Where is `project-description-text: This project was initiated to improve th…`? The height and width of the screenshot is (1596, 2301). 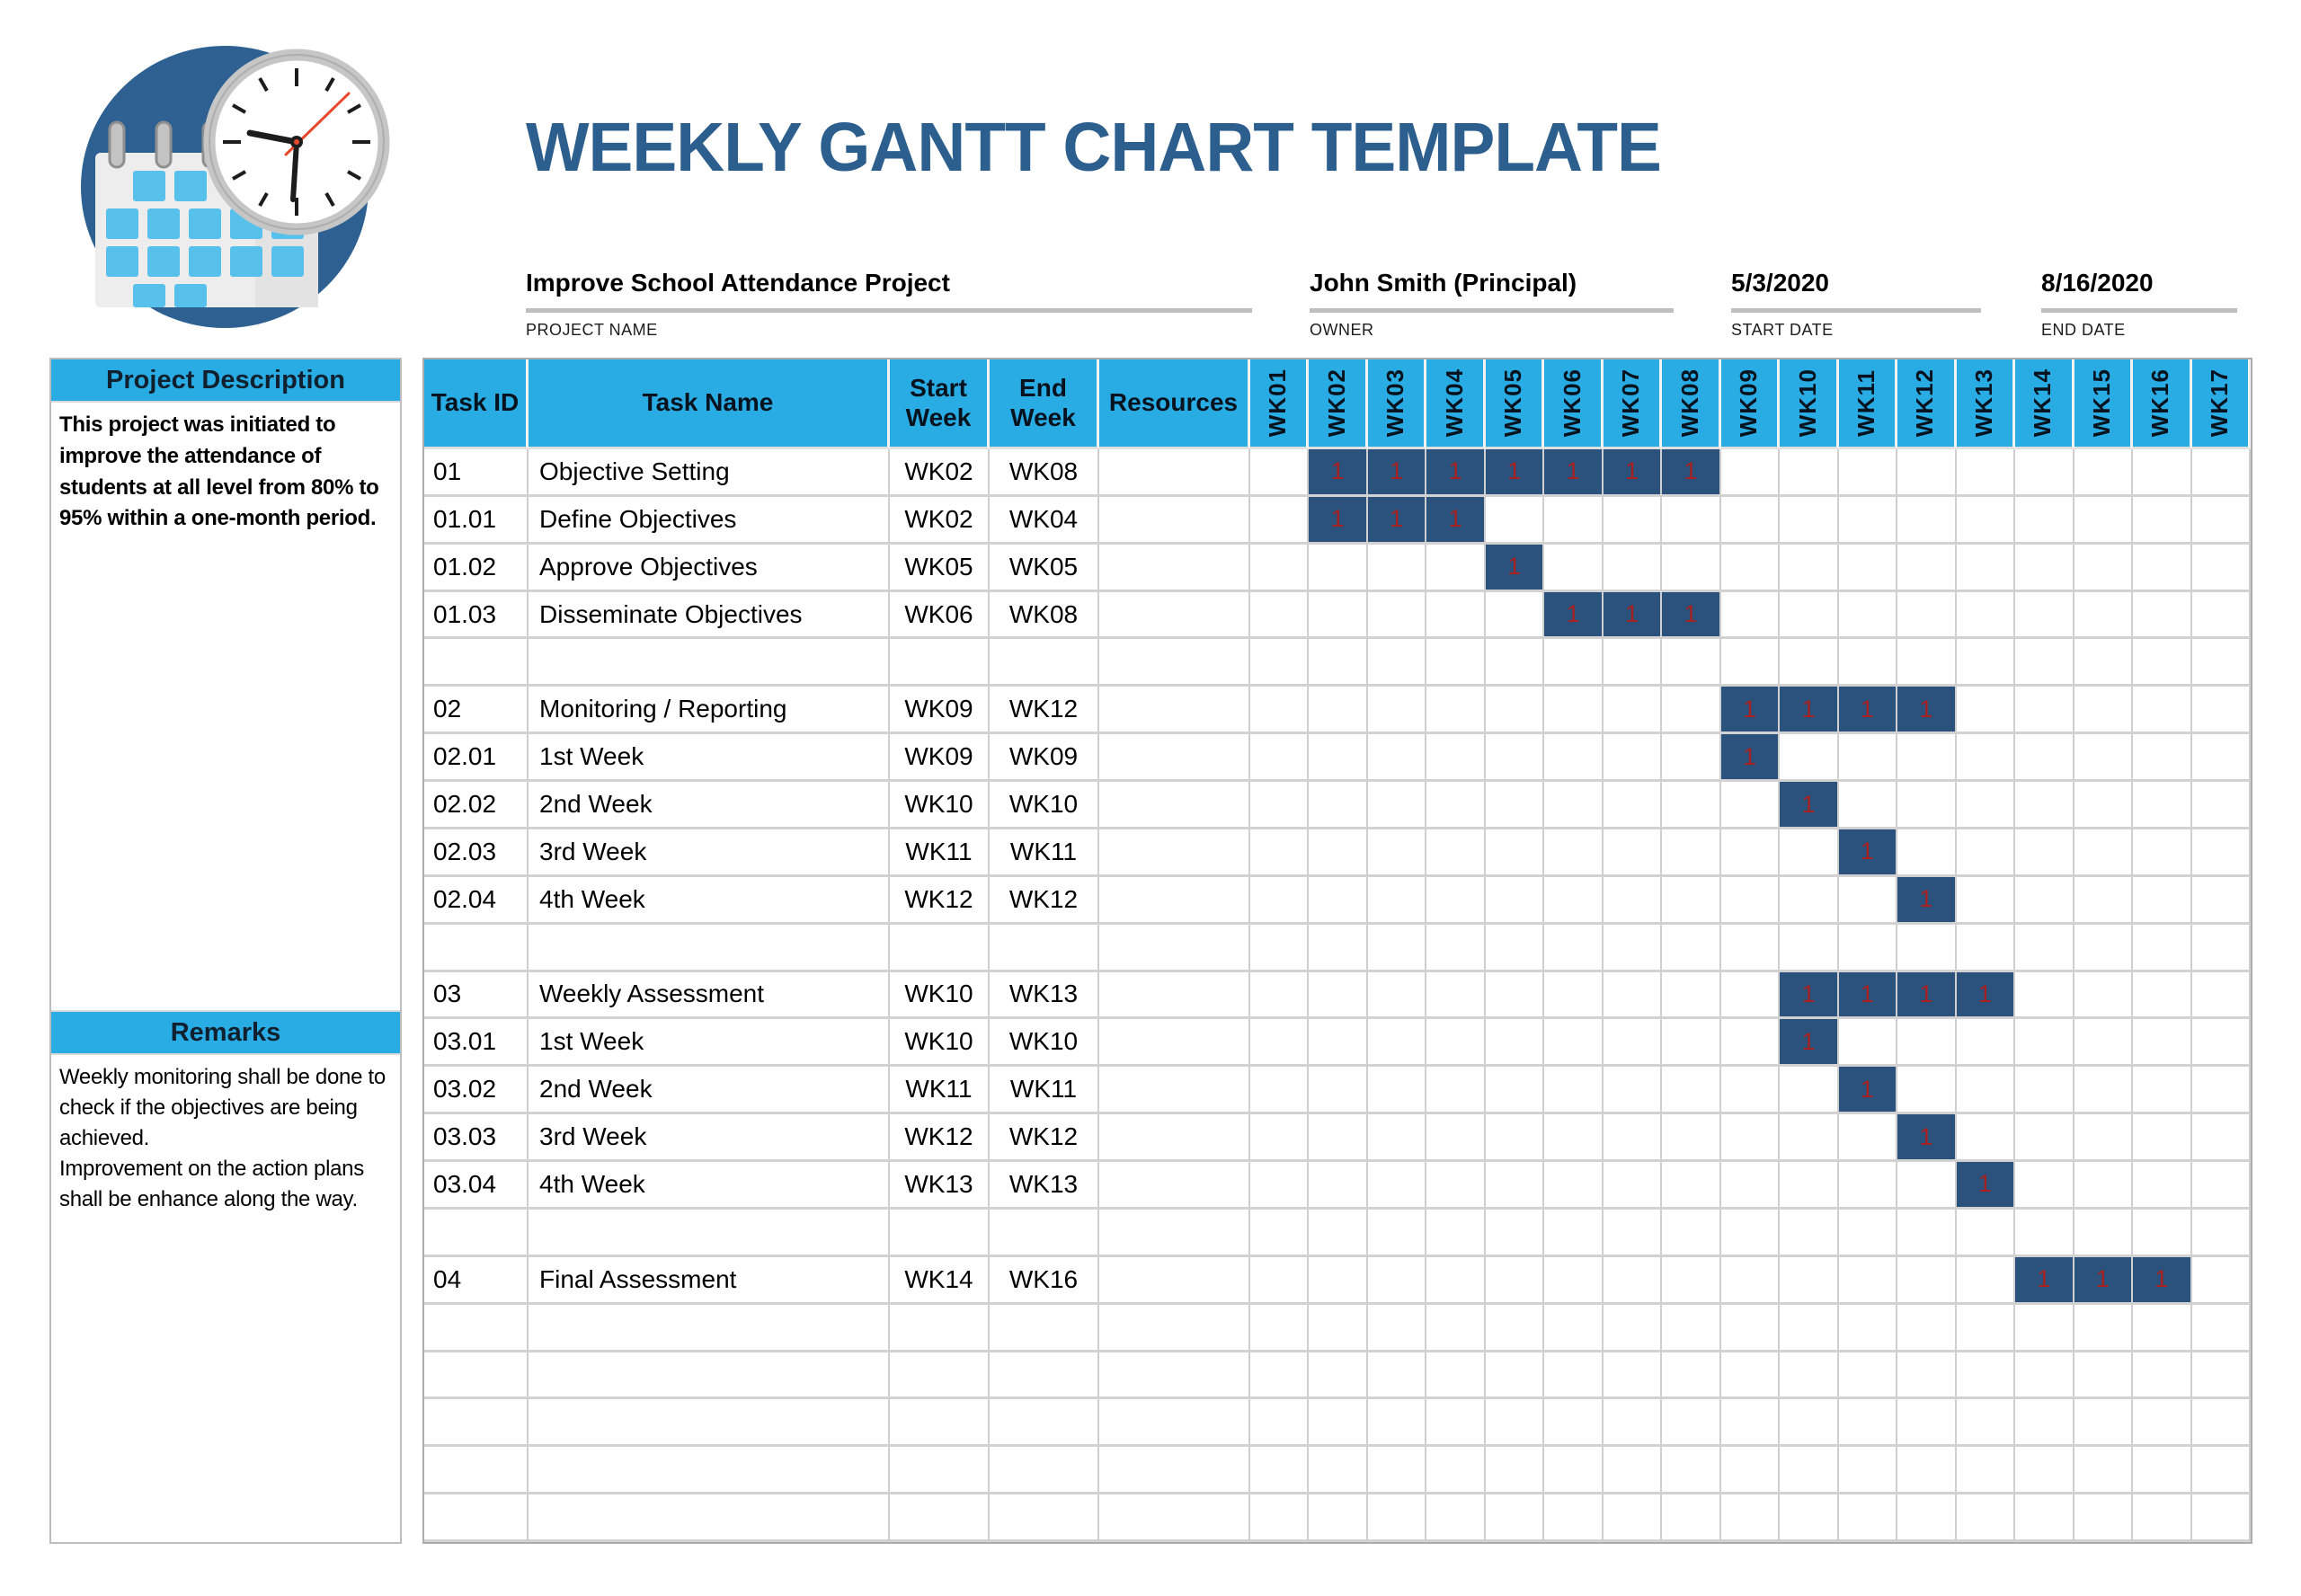
project-description-text: This project was initiated to improve th… is located at coordinates (219, 471).